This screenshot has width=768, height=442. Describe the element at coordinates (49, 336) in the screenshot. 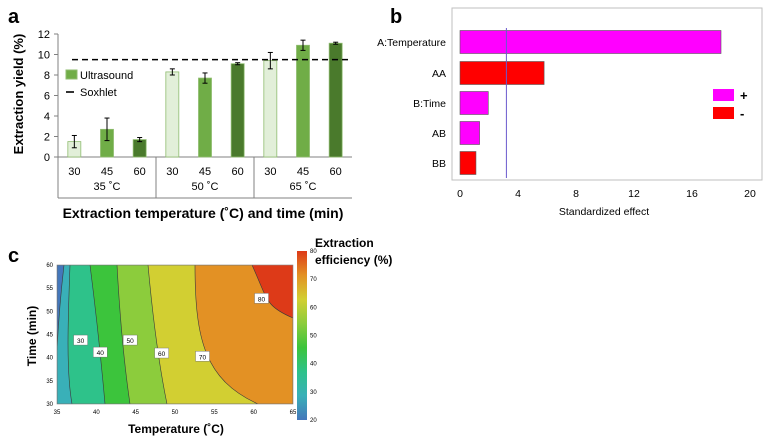

I see `panel-c-ytick-label: 45` at that location.